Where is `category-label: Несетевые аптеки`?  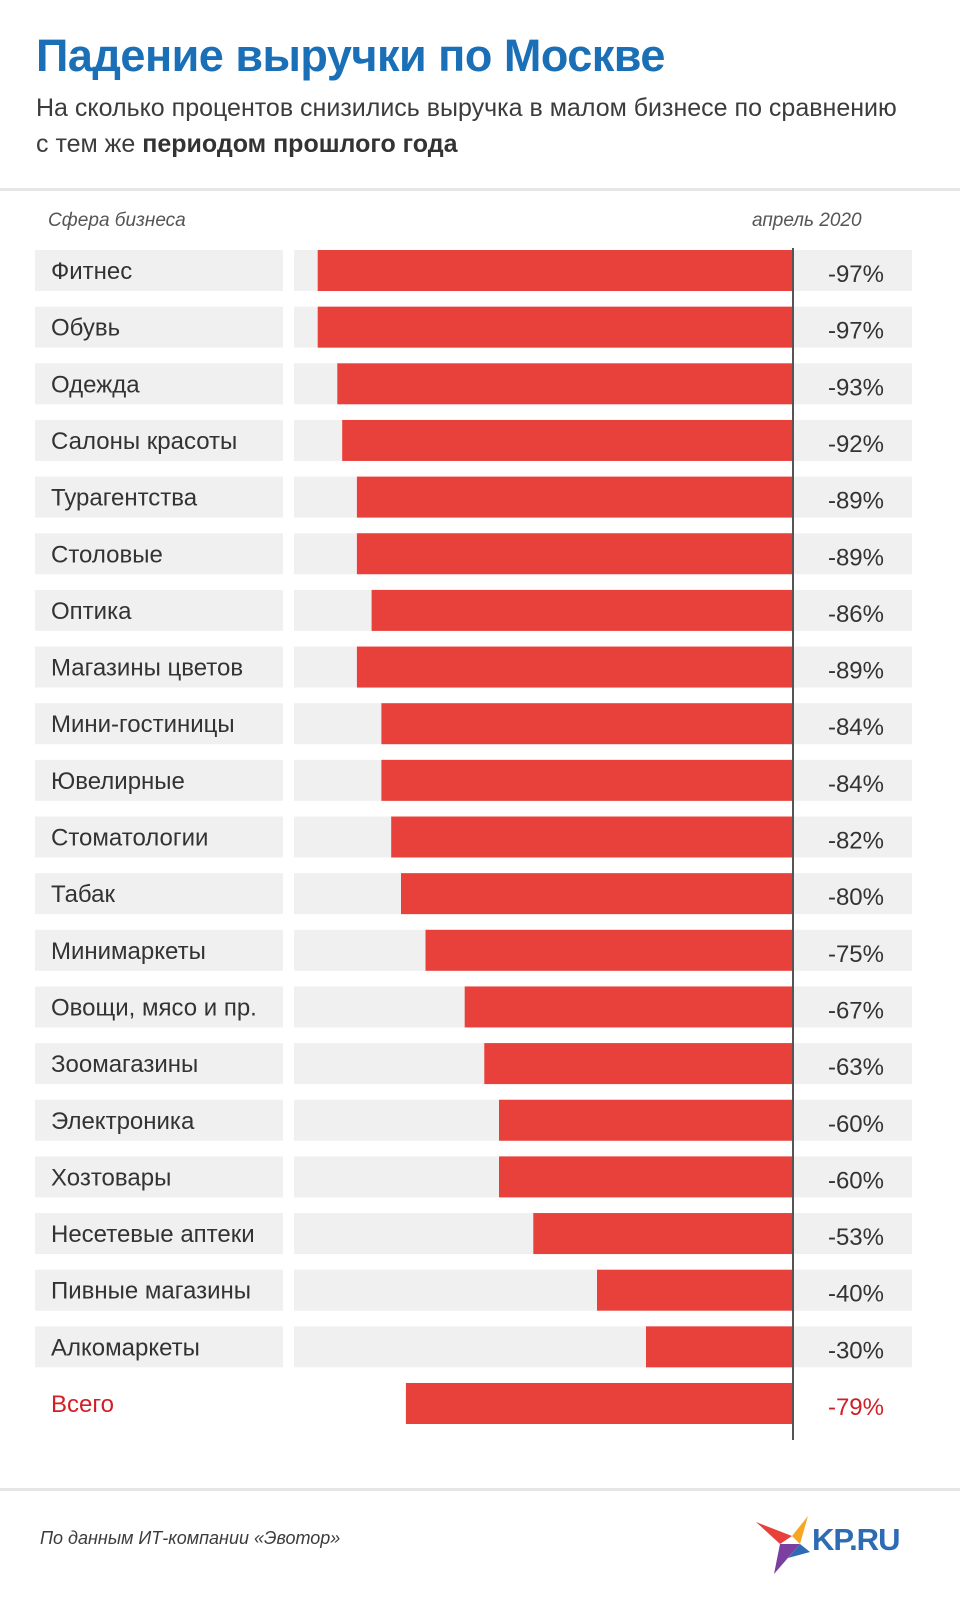
category-label: Несетевые аптеки is located at coordinates (153, 1234).